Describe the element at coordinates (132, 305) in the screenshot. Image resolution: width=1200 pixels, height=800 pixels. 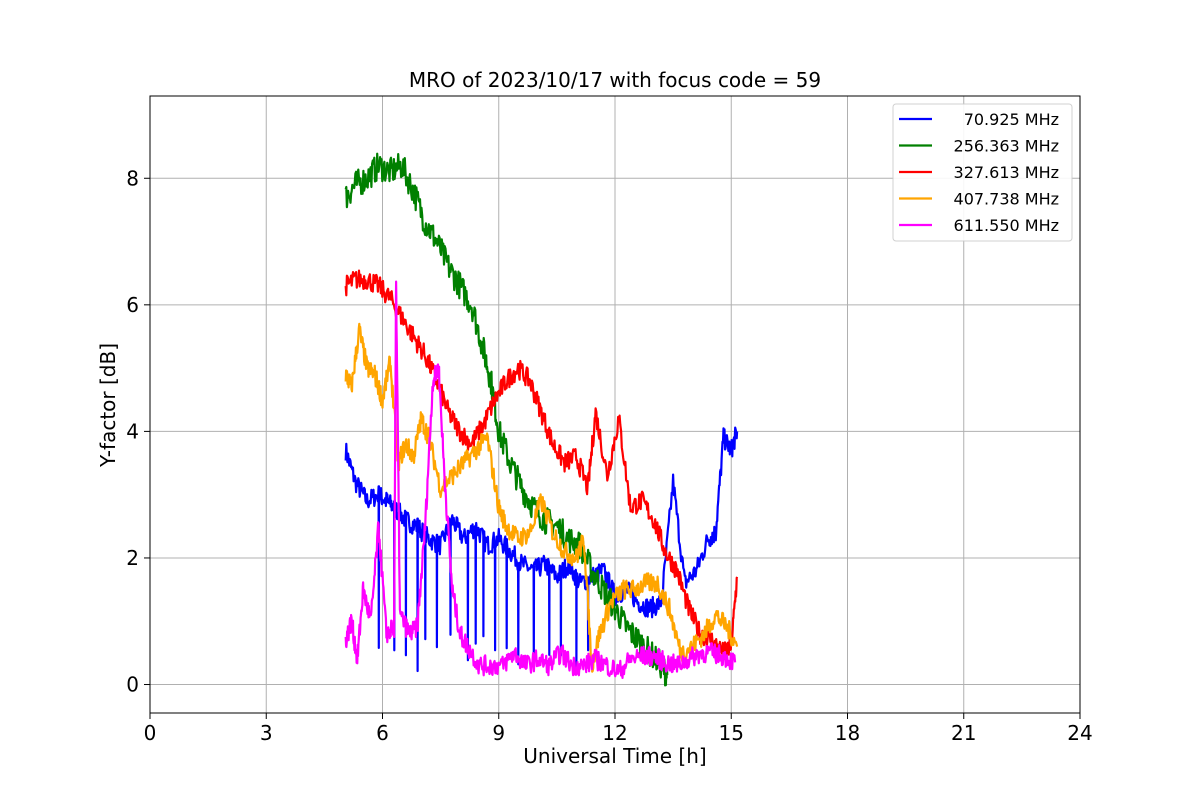
I see `y-tick-label: 6` at that location.